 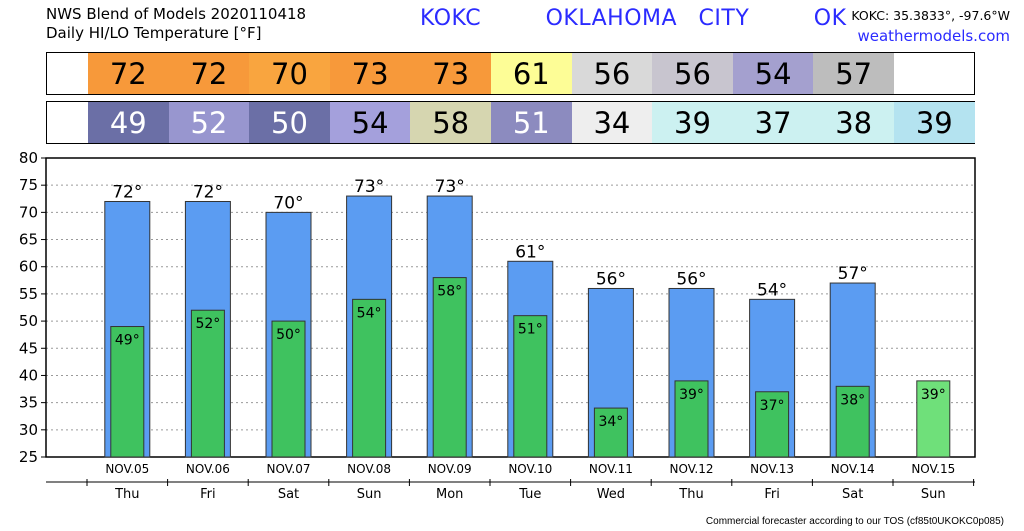 What do you see at coordinates (449, 494) in the screenshot?
I see `weekday-label: Mon` at bounding box center [449, 494].